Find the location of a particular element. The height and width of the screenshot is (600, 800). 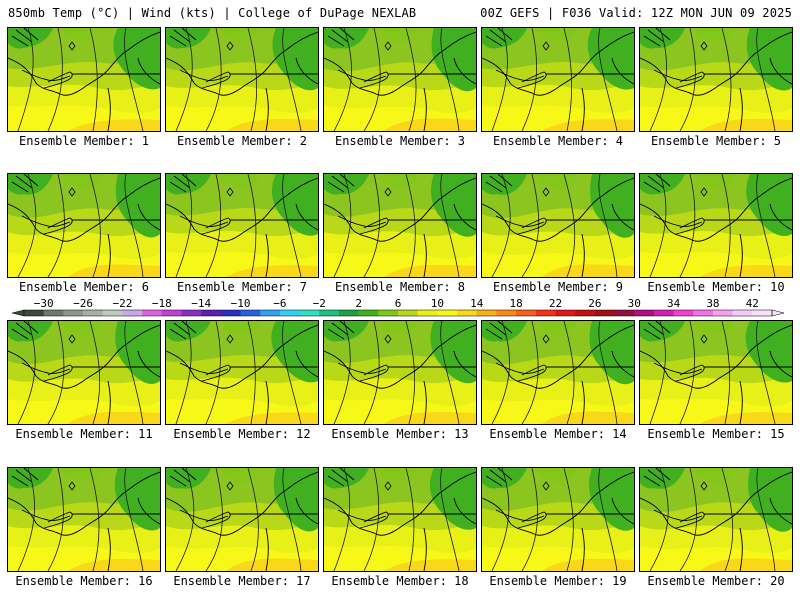

ensemble-member-label: Ensemble Member: 3 is located at coordinates (400, 141).